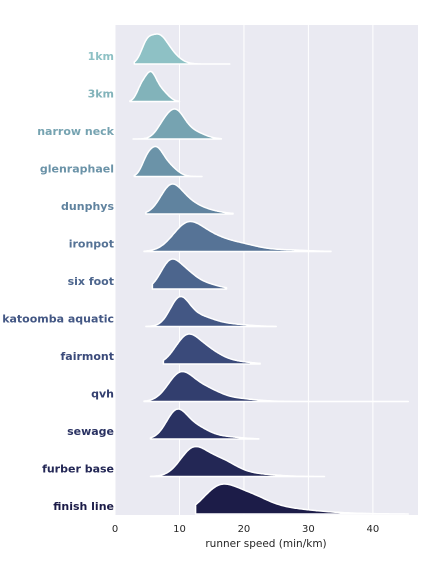 This screenshot has width=432, height=561. I want to click on x-tick-label: 40, so click(373, 529).